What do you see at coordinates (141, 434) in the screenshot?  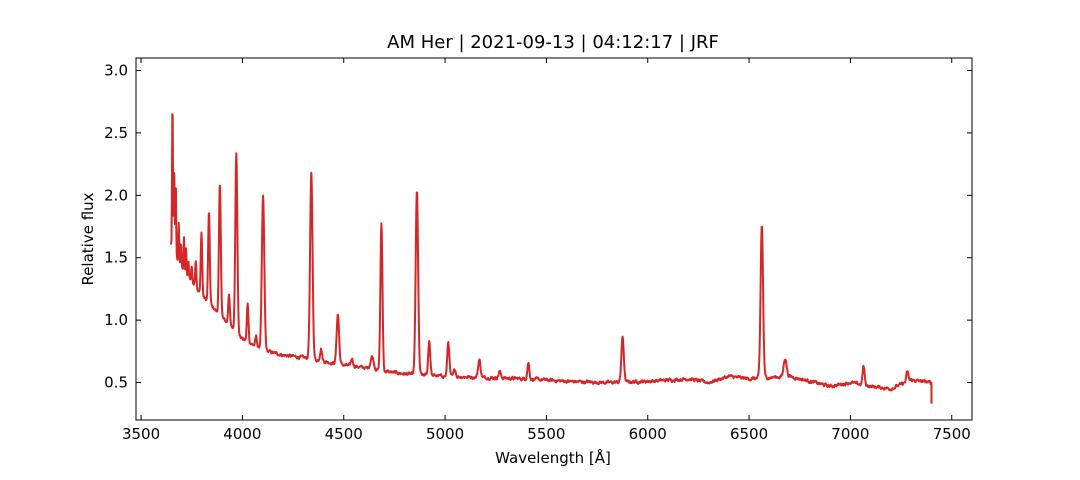 I see `x-tick-label: 3500` at bounding box center [141, 434].